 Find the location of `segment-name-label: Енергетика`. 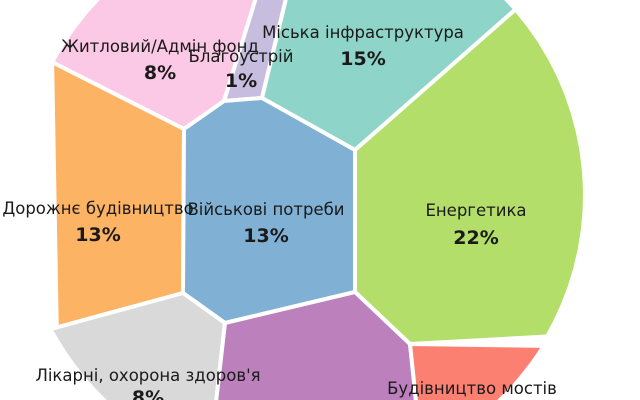

segment-name-label: Енергетика is located at coordinates (475, 210).